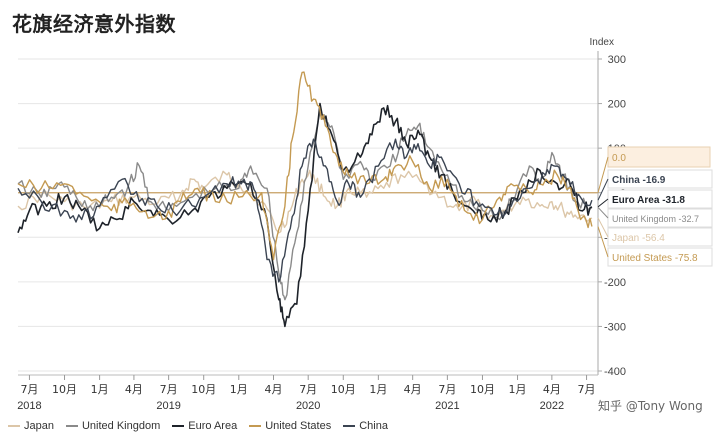  I want to click on y-tick-label: 200, so click(617, 105).